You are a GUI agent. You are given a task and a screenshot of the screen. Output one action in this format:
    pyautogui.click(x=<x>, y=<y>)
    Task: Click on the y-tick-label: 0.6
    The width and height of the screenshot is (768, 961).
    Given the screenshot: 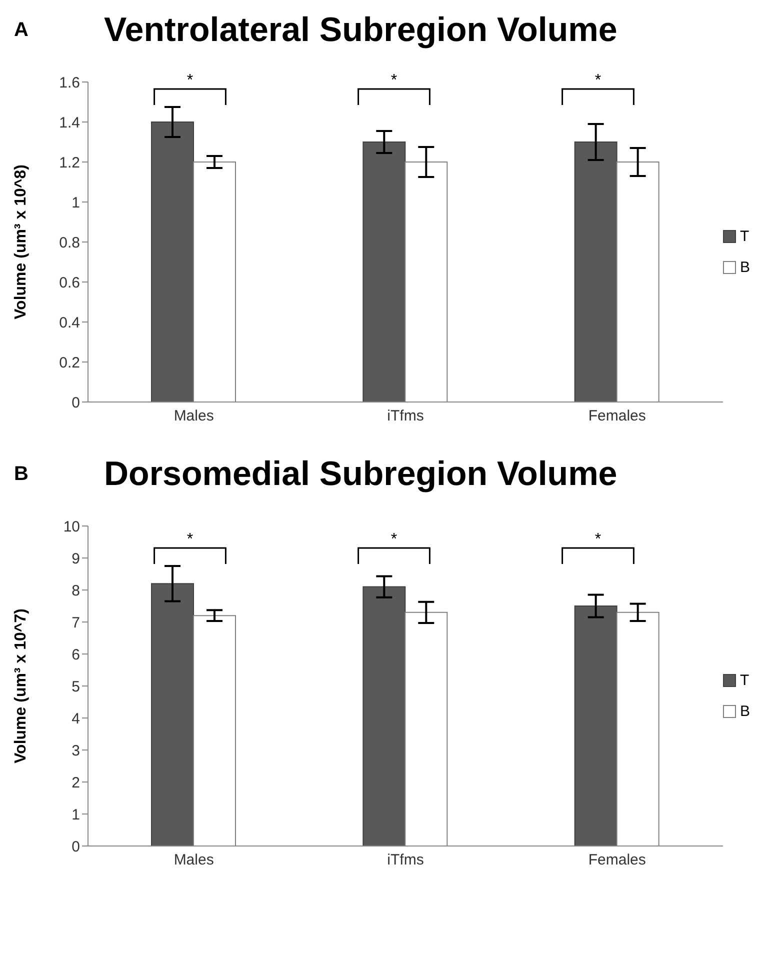 What is the action you would take?
    pyautogui.click(x=69, y=283)
    